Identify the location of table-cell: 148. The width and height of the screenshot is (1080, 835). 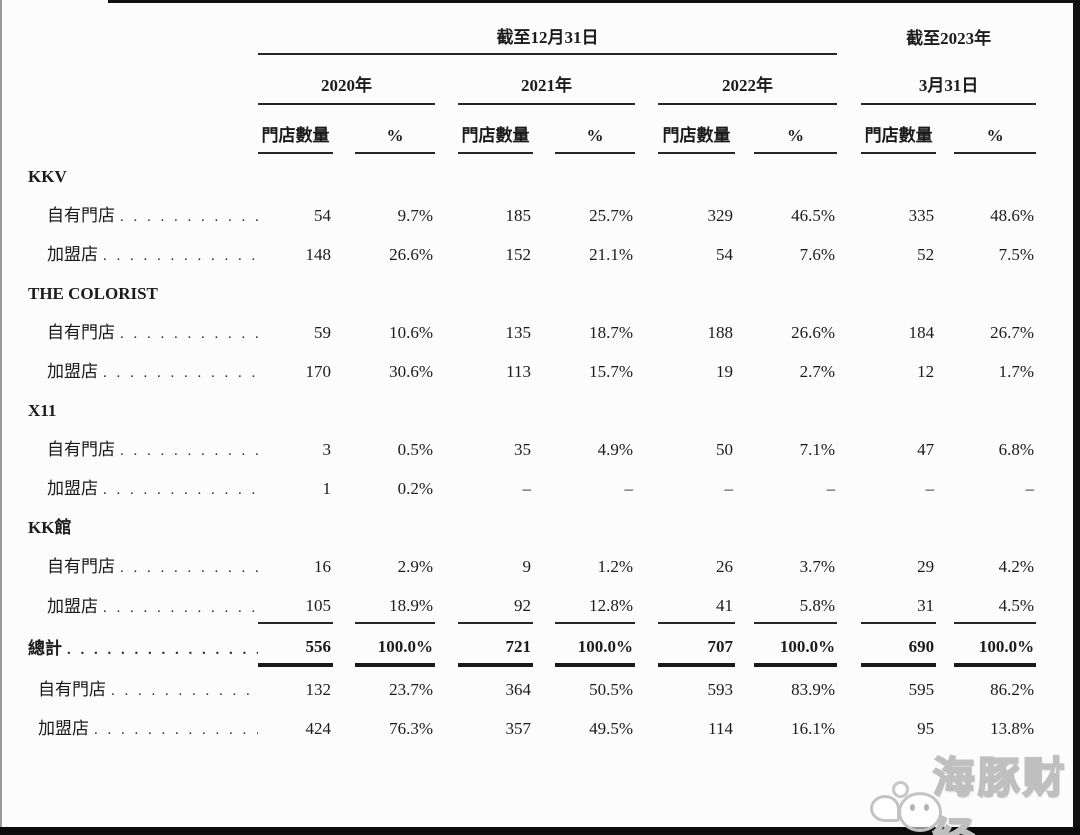
(318, 255).